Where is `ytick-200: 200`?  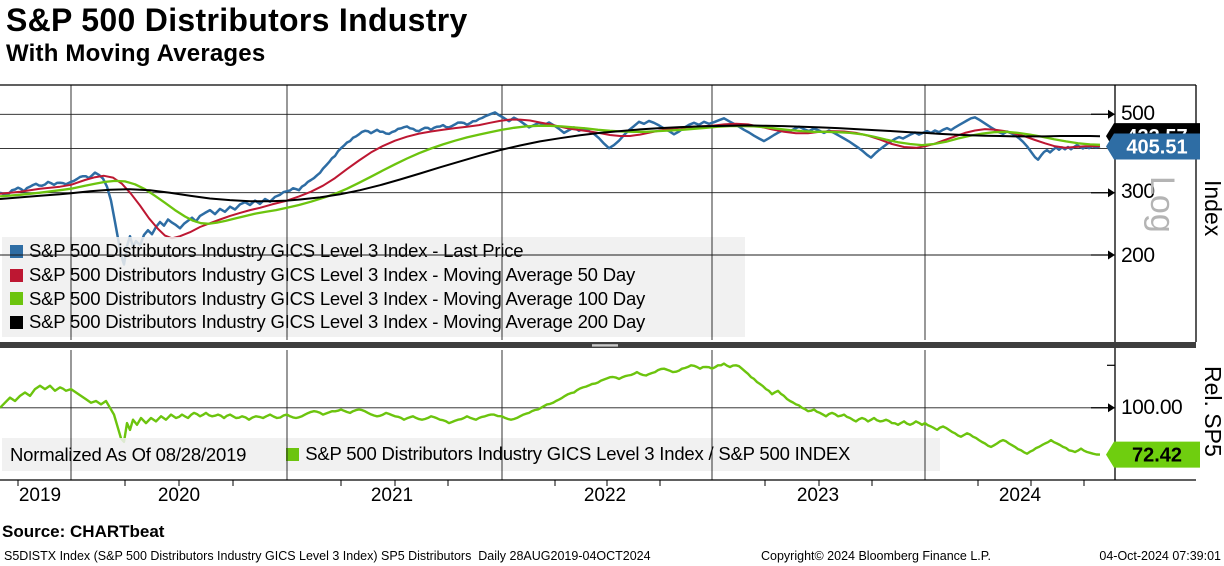 ytick-200: 200 is located at coordinates (1138, 255).